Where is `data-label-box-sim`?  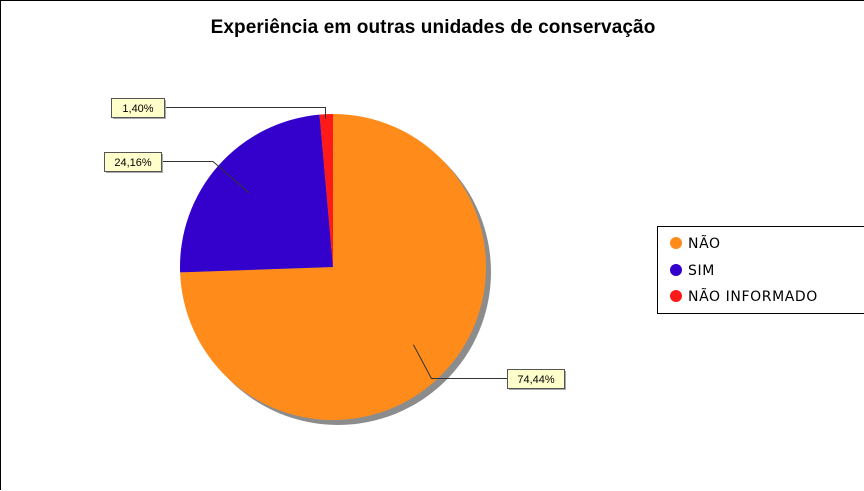 data-label-box-sim is located at coordinates (133, 162).